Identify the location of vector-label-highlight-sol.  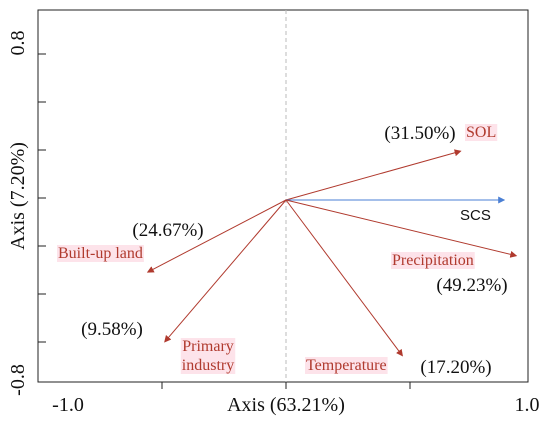
(481, 132).